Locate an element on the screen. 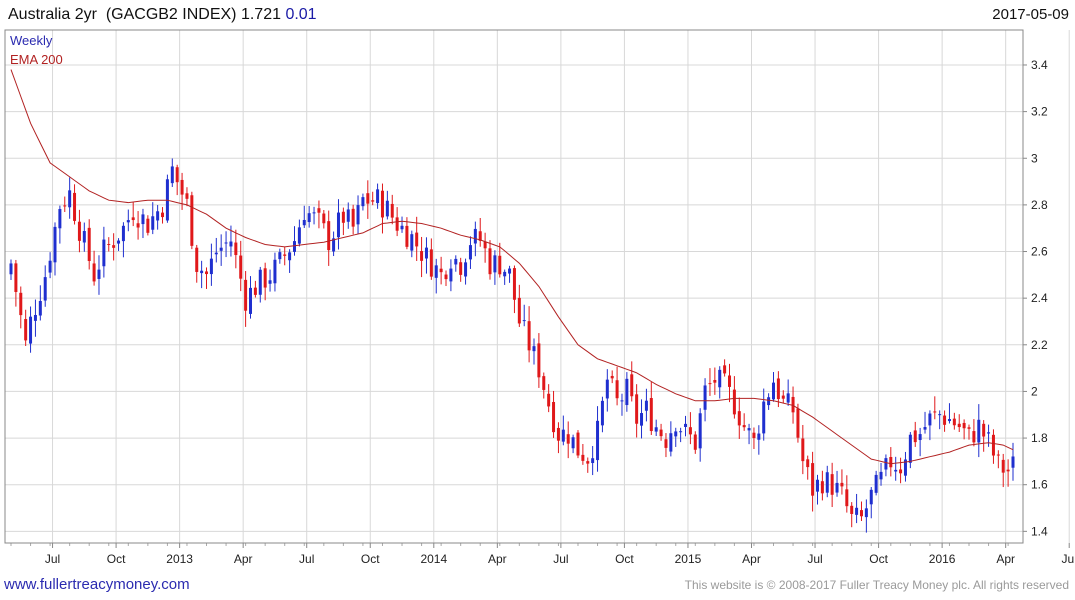 The image size is (1075, 600). y-tick-label: 3 is located at coordinates (1034, 158).